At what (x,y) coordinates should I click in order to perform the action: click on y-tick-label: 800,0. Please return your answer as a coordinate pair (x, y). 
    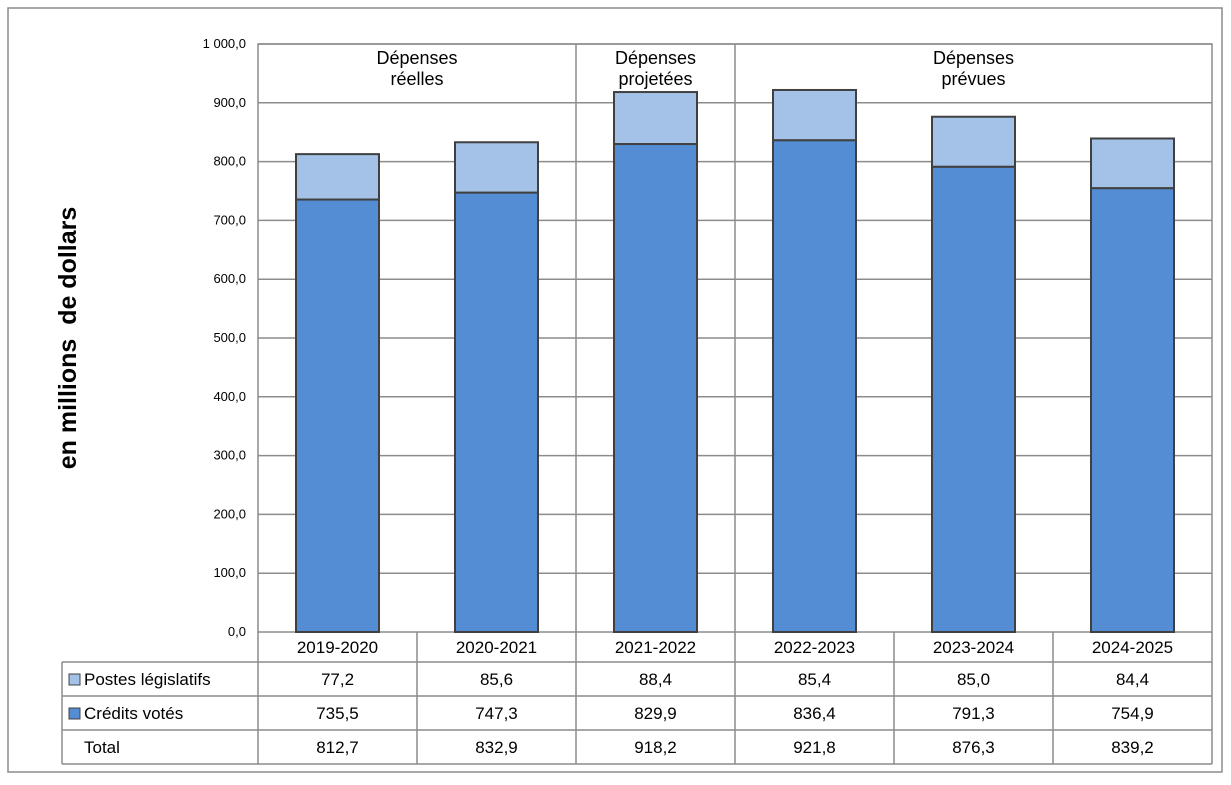
    Looking at the image, I should click on (229, 161).